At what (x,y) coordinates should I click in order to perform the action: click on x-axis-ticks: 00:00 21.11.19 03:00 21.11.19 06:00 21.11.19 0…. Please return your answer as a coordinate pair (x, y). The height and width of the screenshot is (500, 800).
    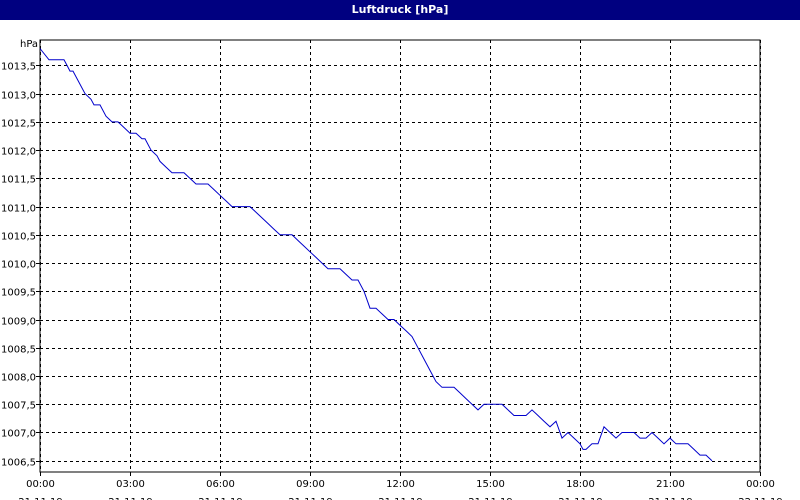
    Looking at the image, I should click on (400, 486).